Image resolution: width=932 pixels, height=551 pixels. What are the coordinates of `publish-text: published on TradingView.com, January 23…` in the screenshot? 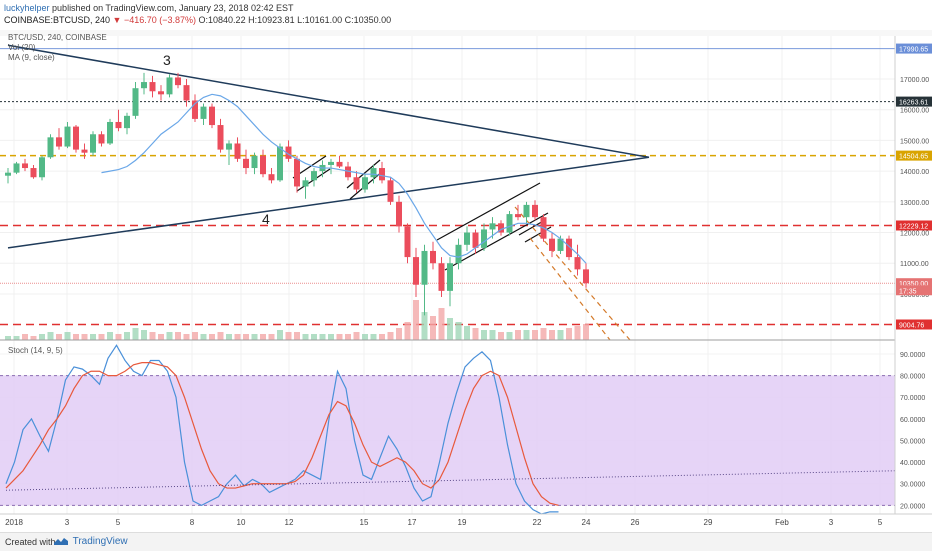 It's located at (173, 8).